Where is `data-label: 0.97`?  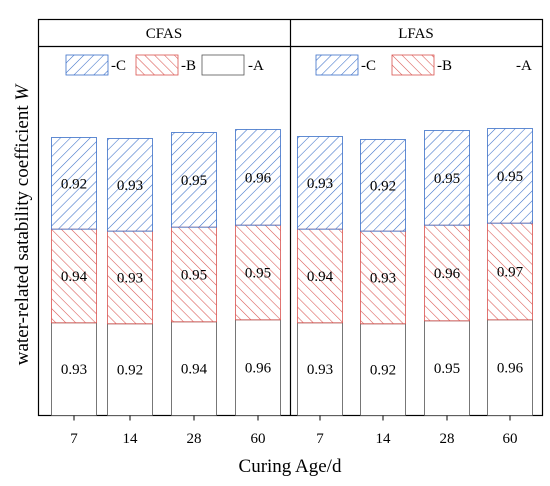 data-label: 0.97 is located at coordinates (510, 273).